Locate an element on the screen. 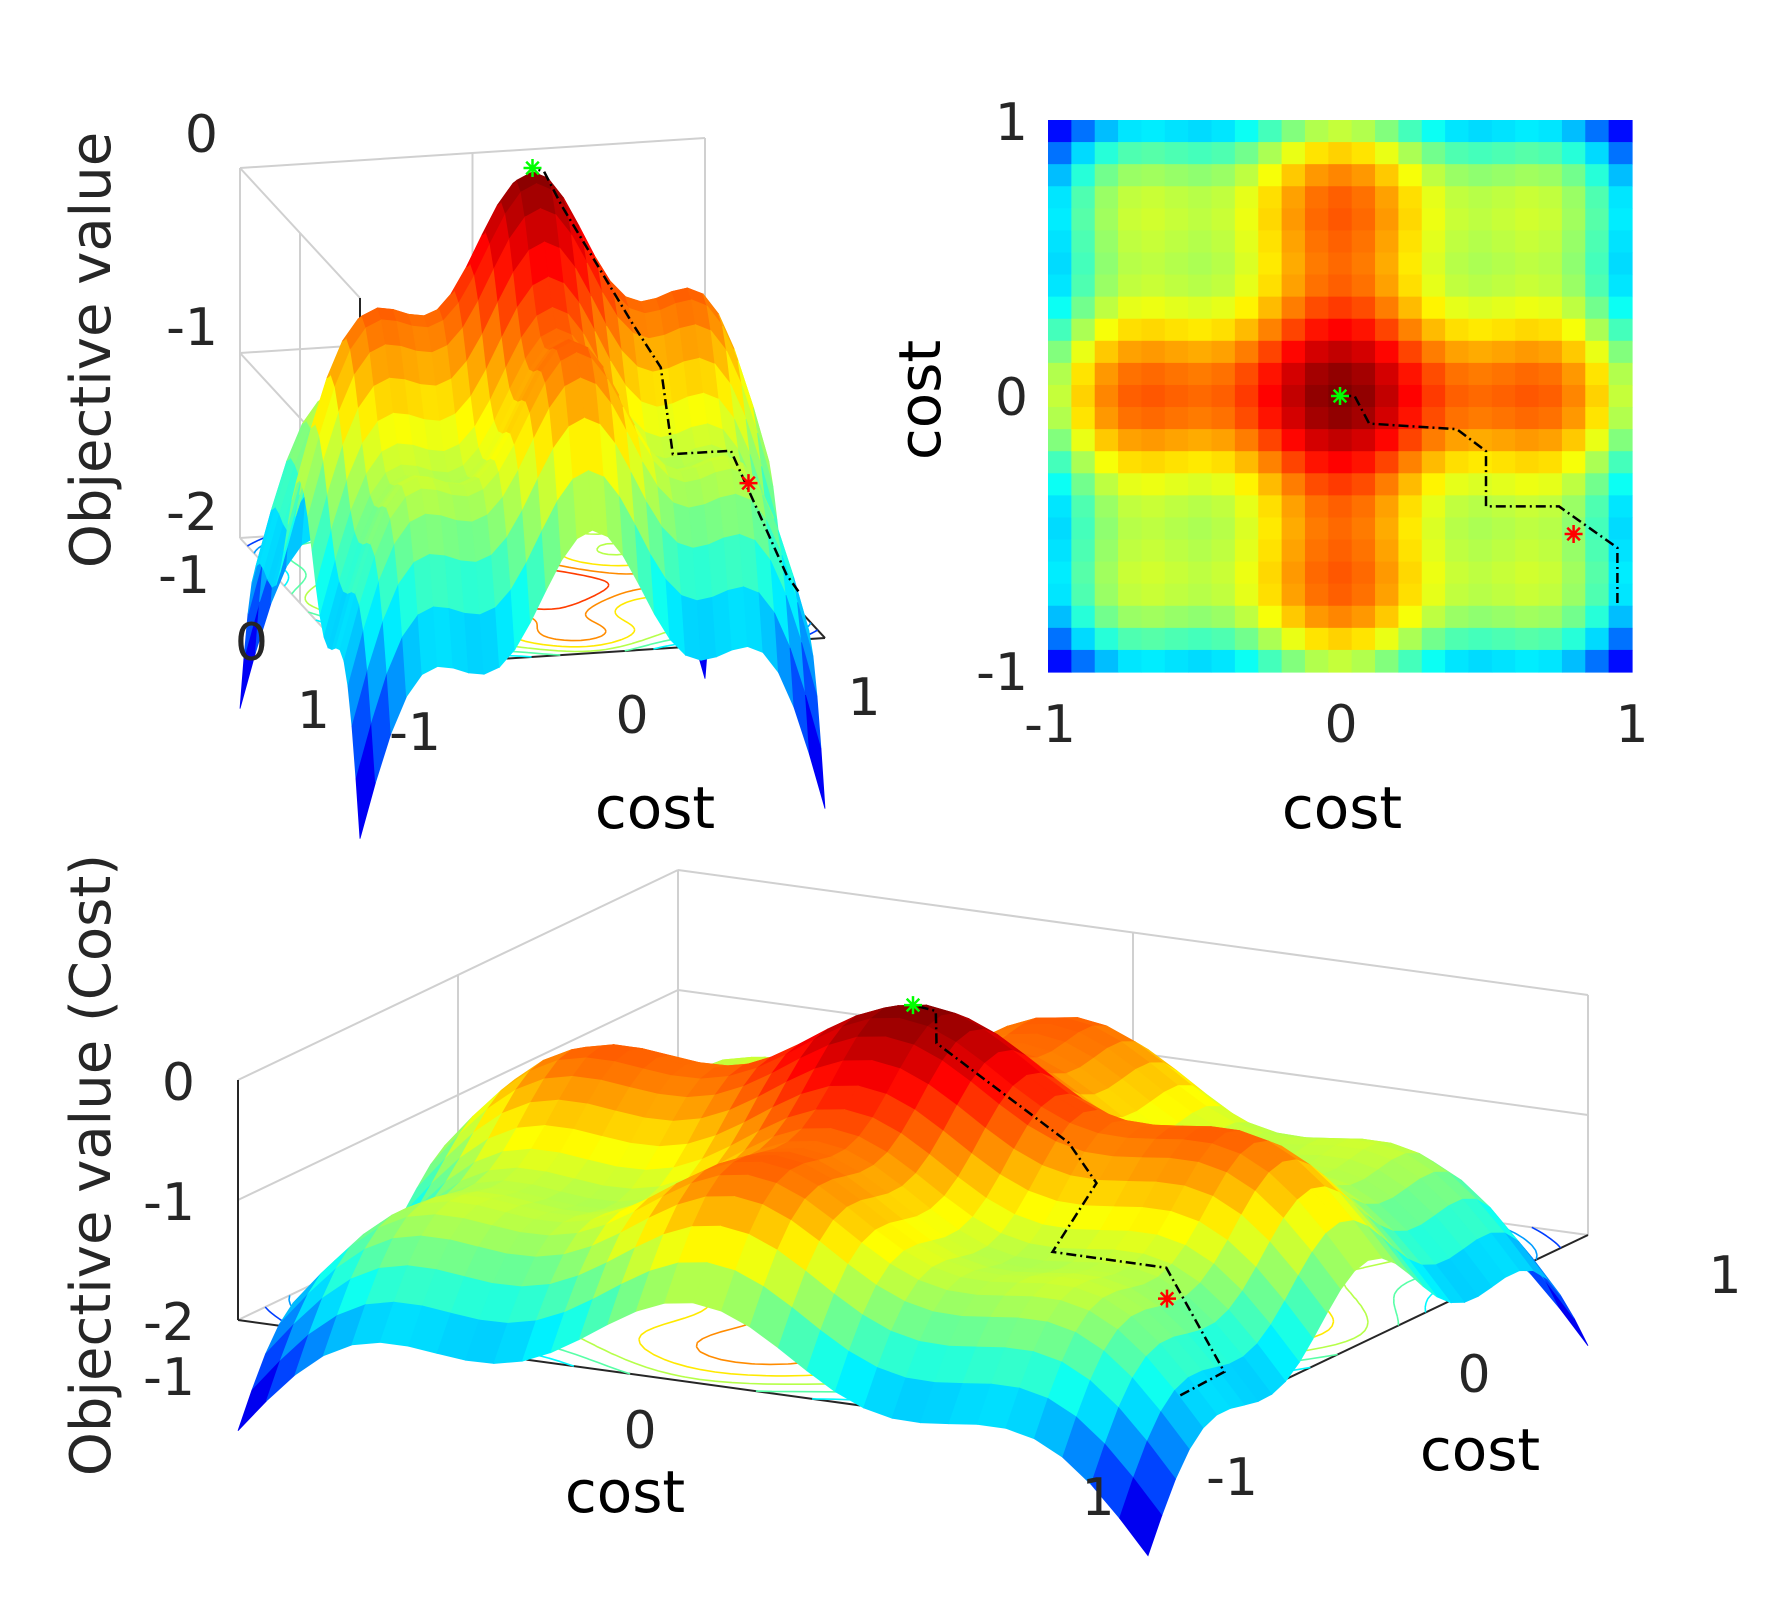 Image resolution: width=1772 pixels, height=1600 pixels. b-ztick-0: 0 is located at coordinates (178, 1083).